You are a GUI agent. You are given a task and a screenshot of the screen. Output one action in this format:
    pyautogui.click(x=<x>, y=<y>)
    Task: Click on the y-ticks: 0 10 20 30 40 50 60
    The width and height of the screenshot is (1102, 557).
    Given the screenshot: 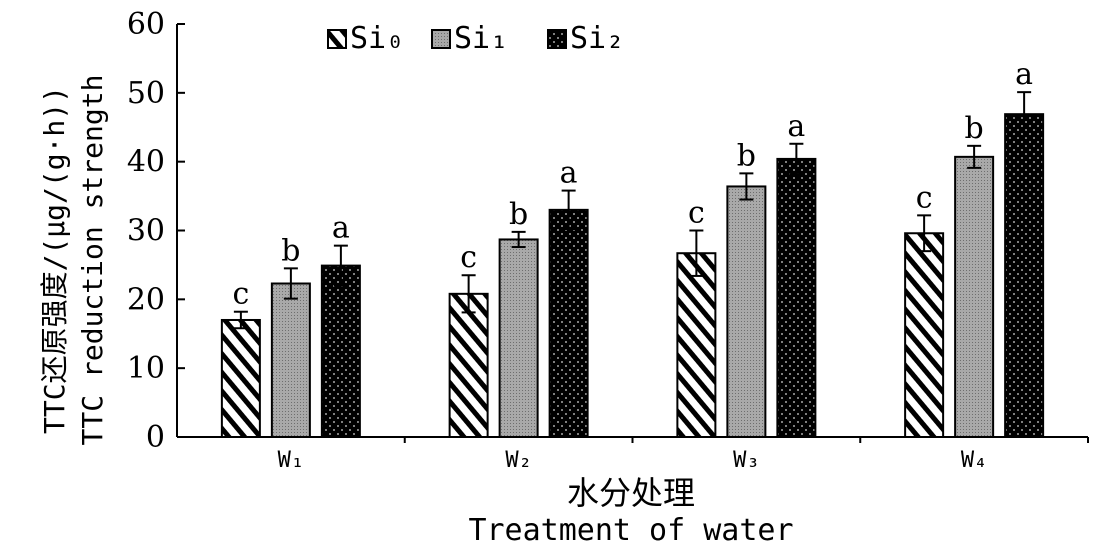 What is the action you would take?
    pyautogui.click(x=156, y=231)
    